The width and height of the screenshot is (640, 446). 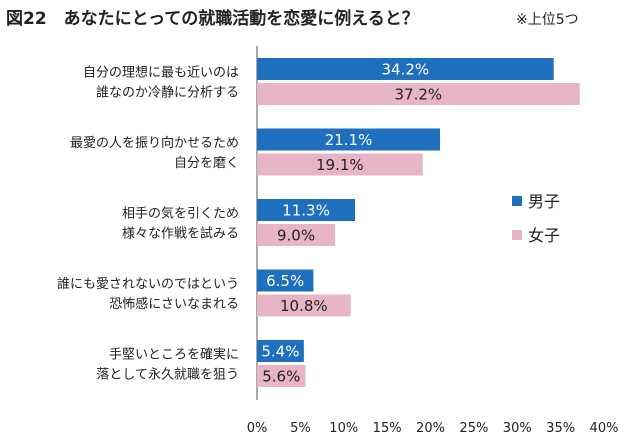 I want to click on chart-title: 図22 あなたにとっての就職活動を恋愛に例えると？, so click(x=212, y=18).